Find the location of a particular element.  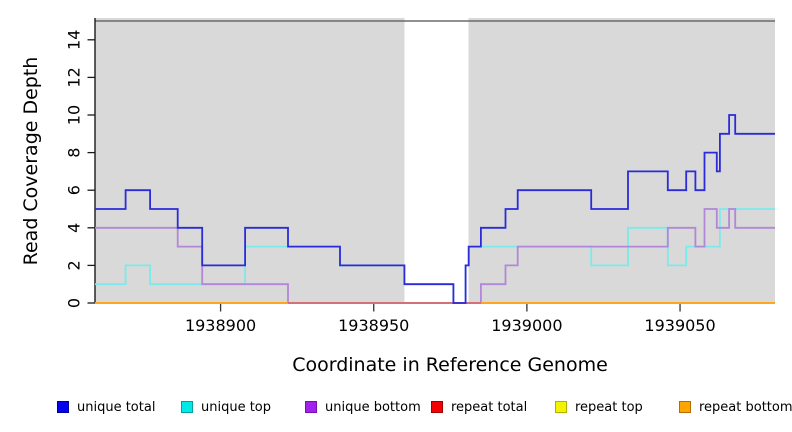

y-tick-label: 2 is located at coordinates (74, 265).